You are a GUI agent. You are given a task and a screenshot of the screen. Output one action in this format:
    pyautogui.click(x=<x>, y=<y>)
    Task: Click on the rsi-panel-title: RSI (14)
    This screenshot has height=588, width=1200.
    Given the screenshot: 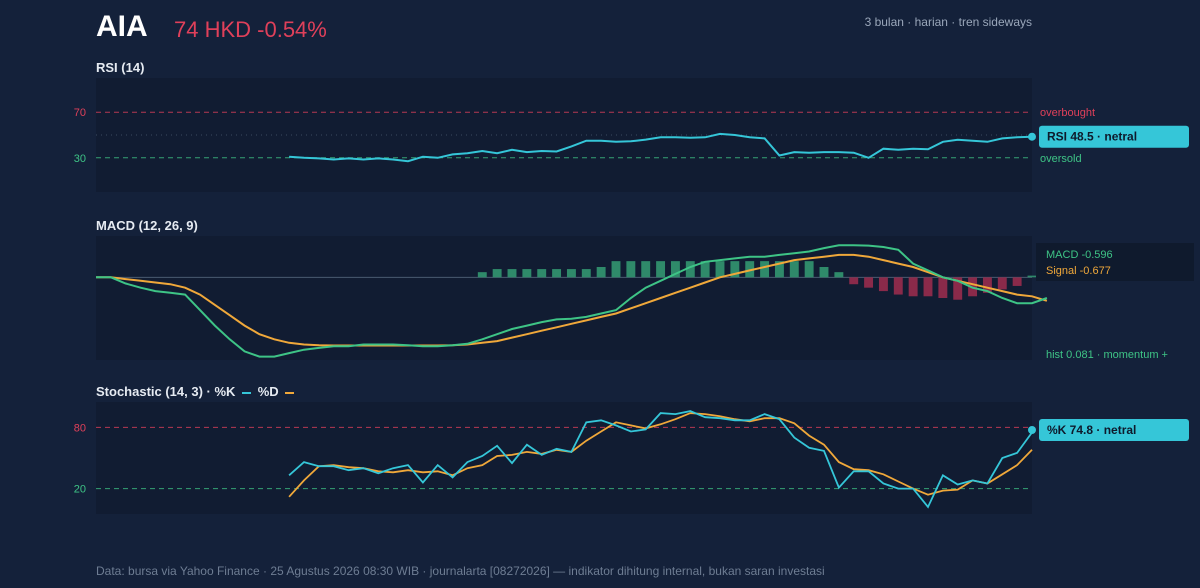 What is the action you would take?
    pyautogui.click(x=120, y=67)
    